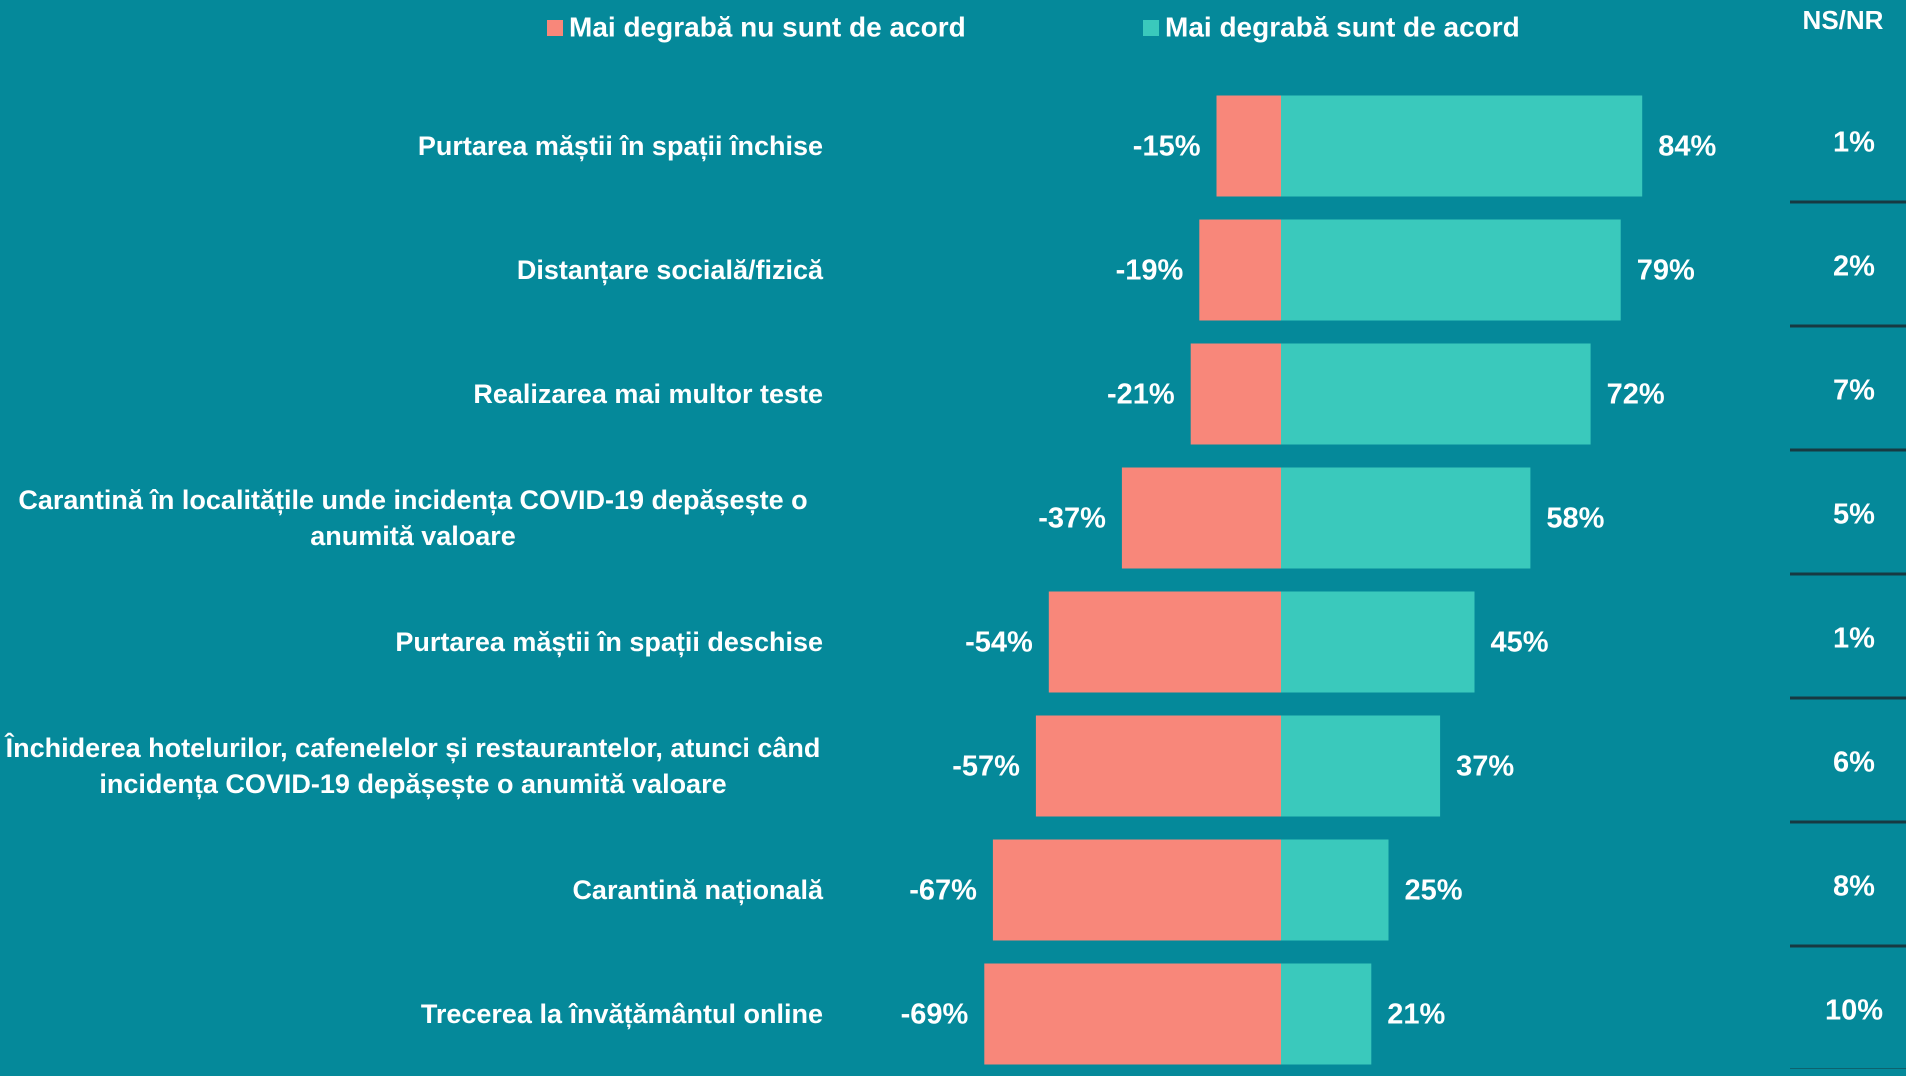 The image size is (1906, 1076). I want to click on data-label: 45%, so click(1520, 643).